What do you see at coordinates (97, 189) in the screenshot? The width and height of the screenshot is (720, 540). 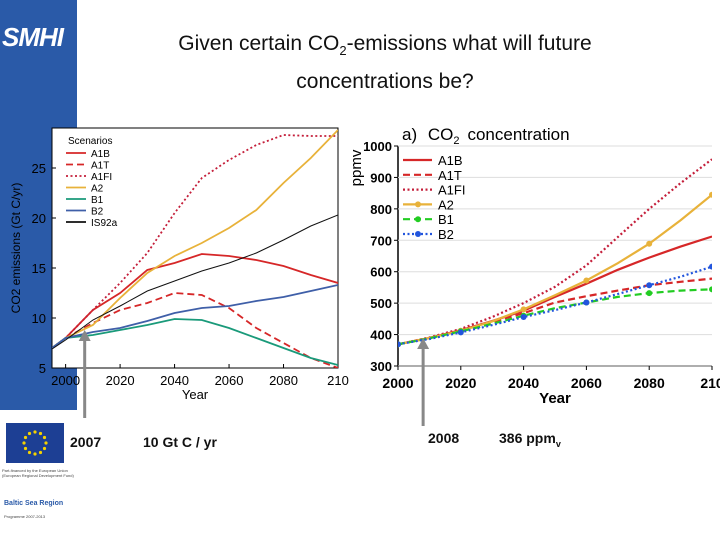 I see `emissions-legend-label: A2` at bounding box center [97, 189].